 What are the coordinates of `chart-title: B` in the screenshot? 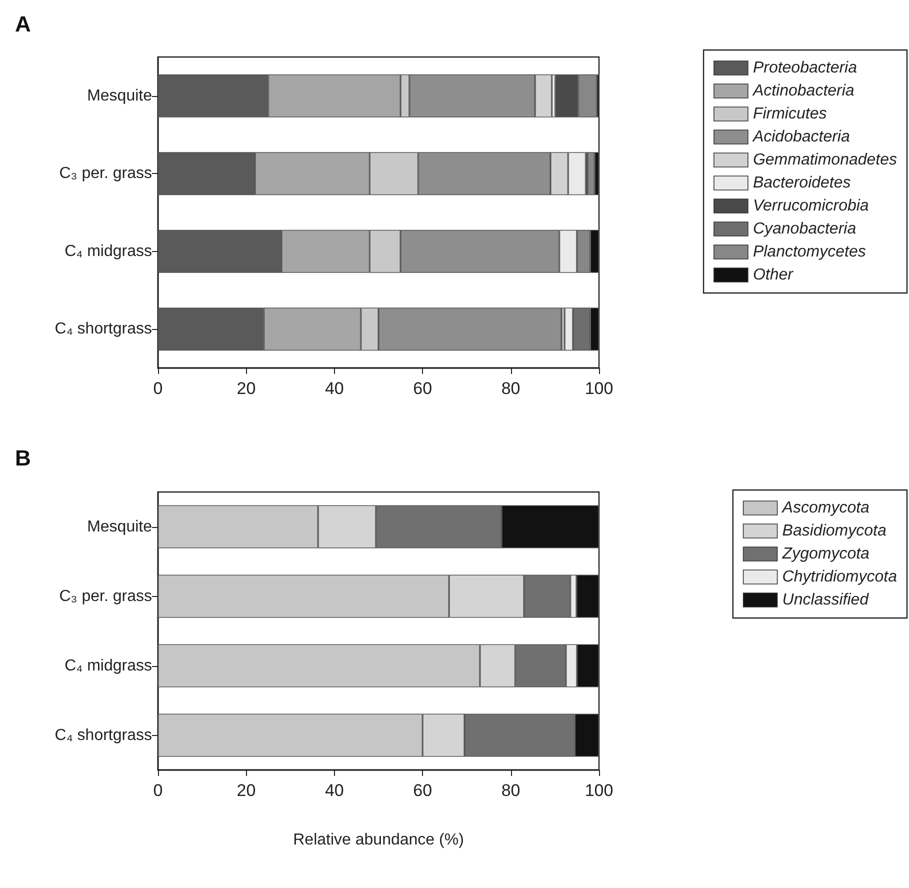 It's located at (23, 458).